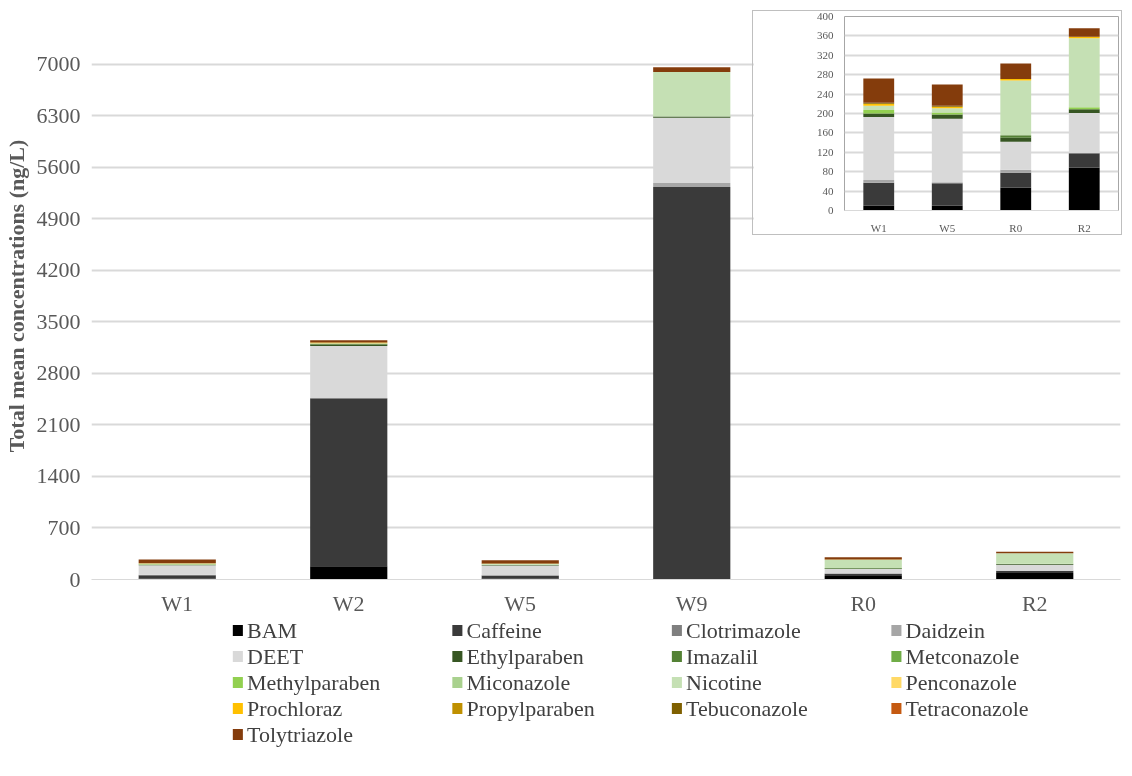 The image size is (1132, 776). What do you see at coordinates (58, 64) in the screenshot?
I see `y-tick-label: 7000` at bounding box center [58, 64].